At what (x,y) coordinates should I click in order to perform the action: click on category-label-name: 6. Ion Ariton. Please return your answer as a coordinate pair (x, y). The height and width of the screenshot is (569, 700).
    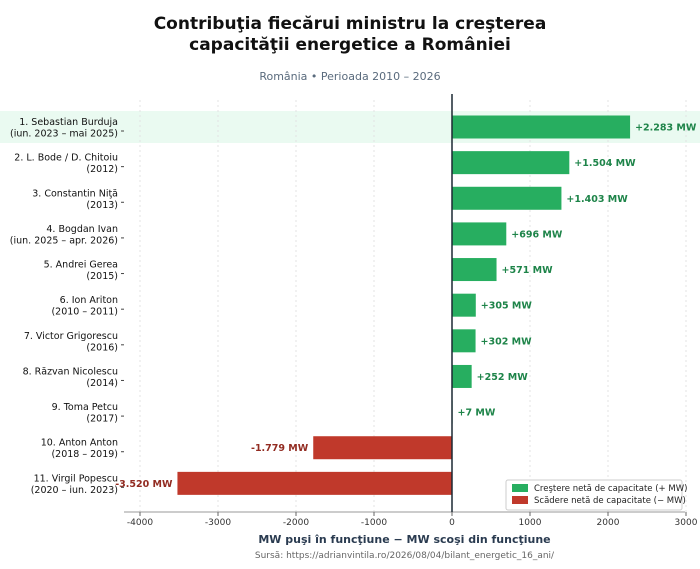
    Looking at the image, I should click on (89, 300).